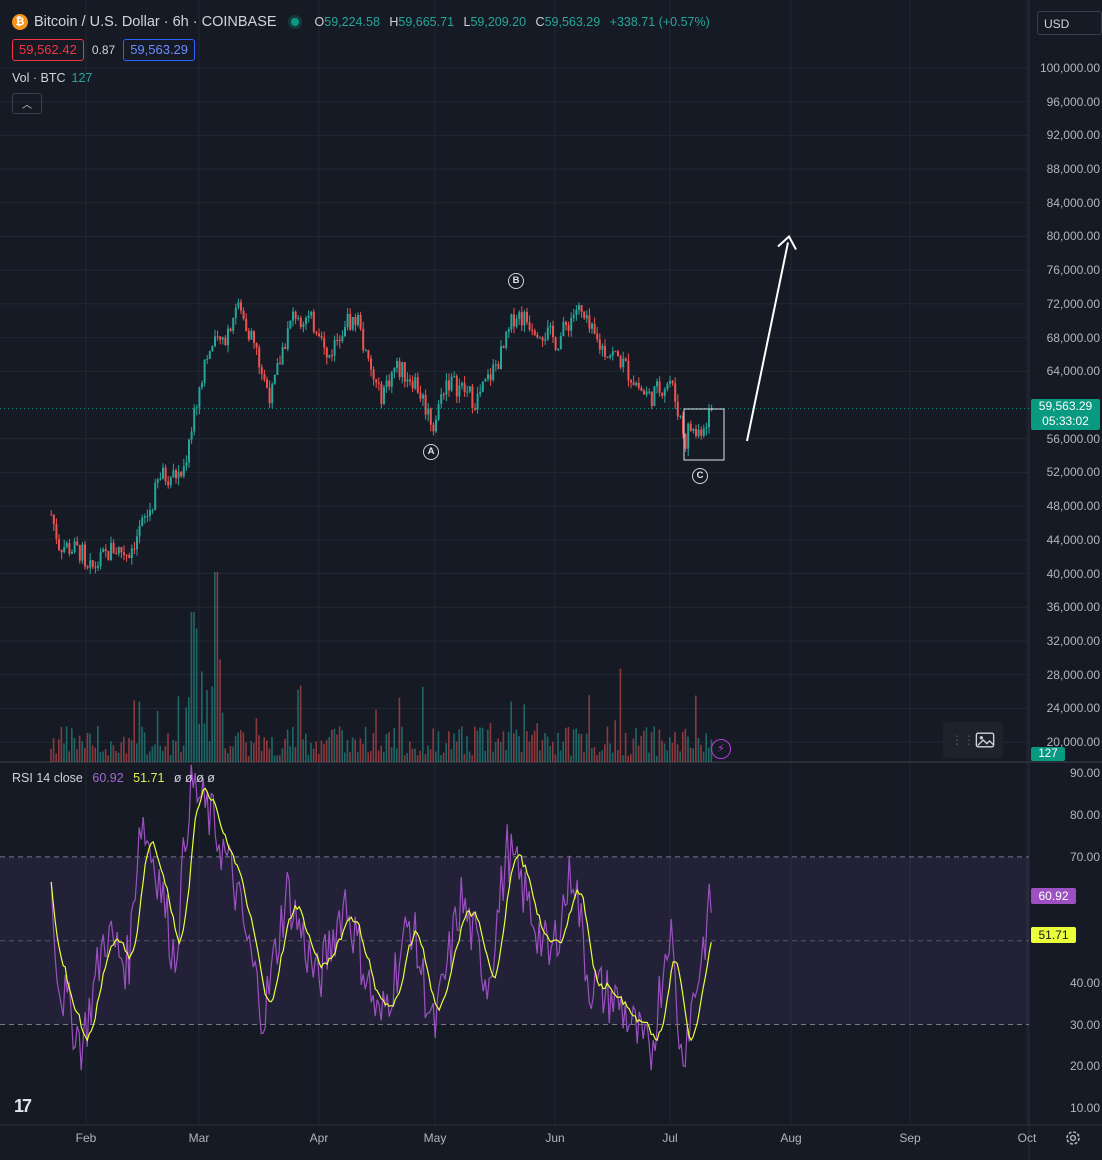  I want to click on bitcoin-icon: ₿, so click(20, 22).